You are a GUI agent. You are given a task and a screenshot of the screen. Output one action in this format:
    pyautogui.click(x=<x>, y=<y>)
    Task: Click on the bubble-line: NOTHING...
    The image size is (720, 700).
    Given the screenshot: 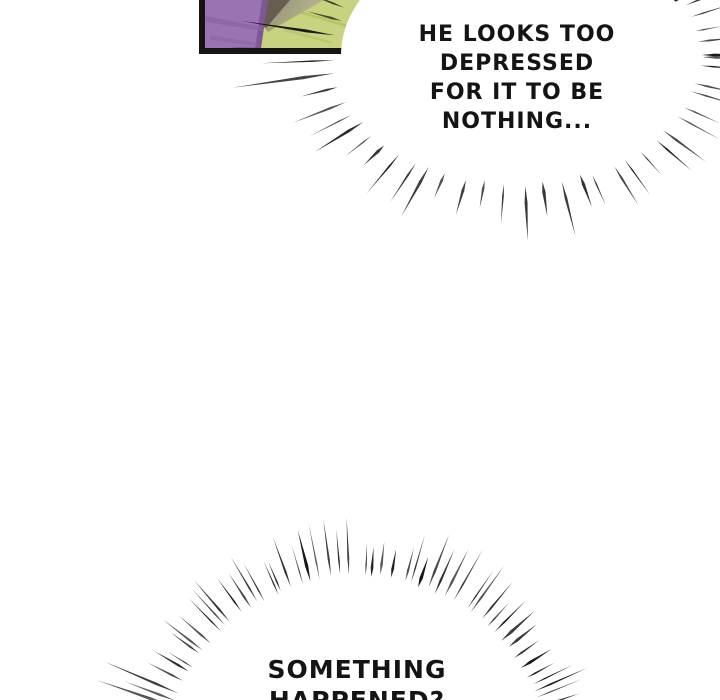 What is the action you would take?
    pyautogui.click(x=517, y=121)
    